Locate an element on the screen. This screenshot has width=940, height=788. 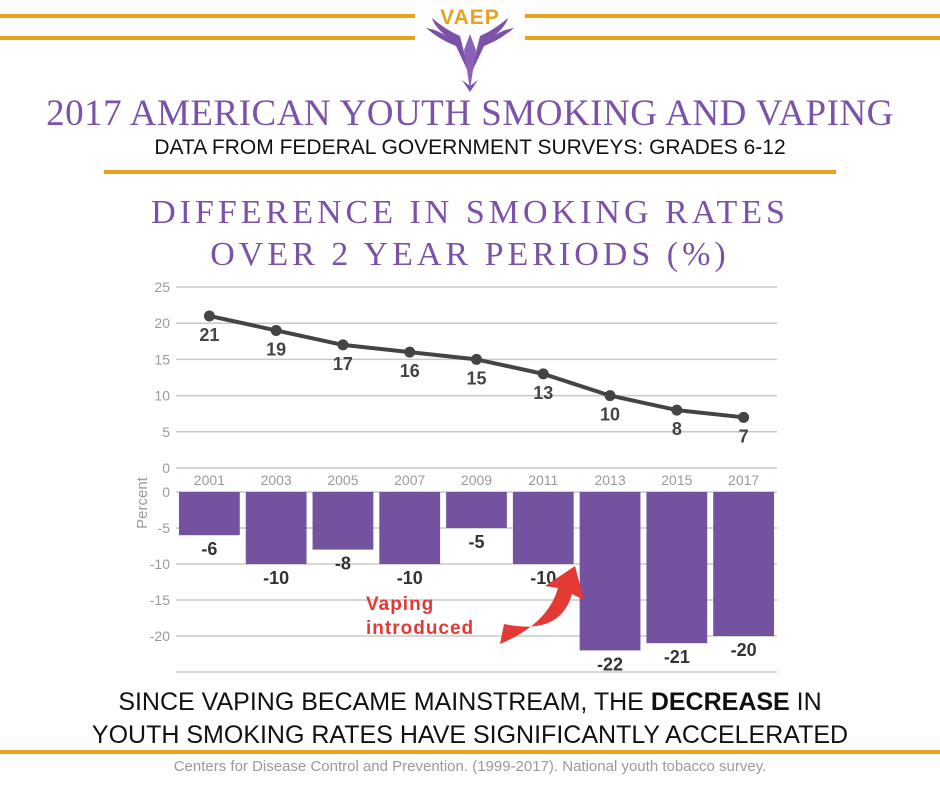
logo-wordmark: VAEP is located at coordinates (470, 17).